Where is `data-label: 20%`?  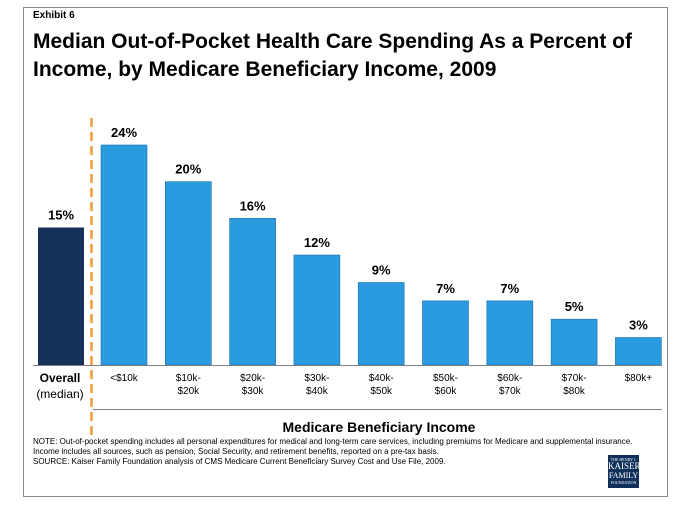
data-label: 20% is located at coordinates (188, 169).